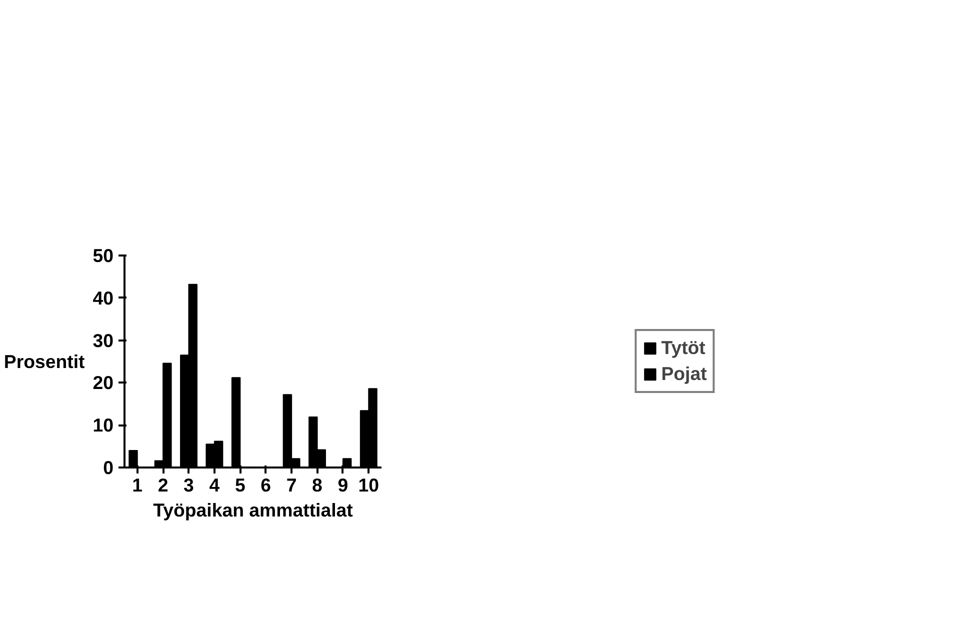  What do you see at coordinates (317, 485) in the screenshot?
I see `x-tick-label: 8` at bounding box center [317, 485].